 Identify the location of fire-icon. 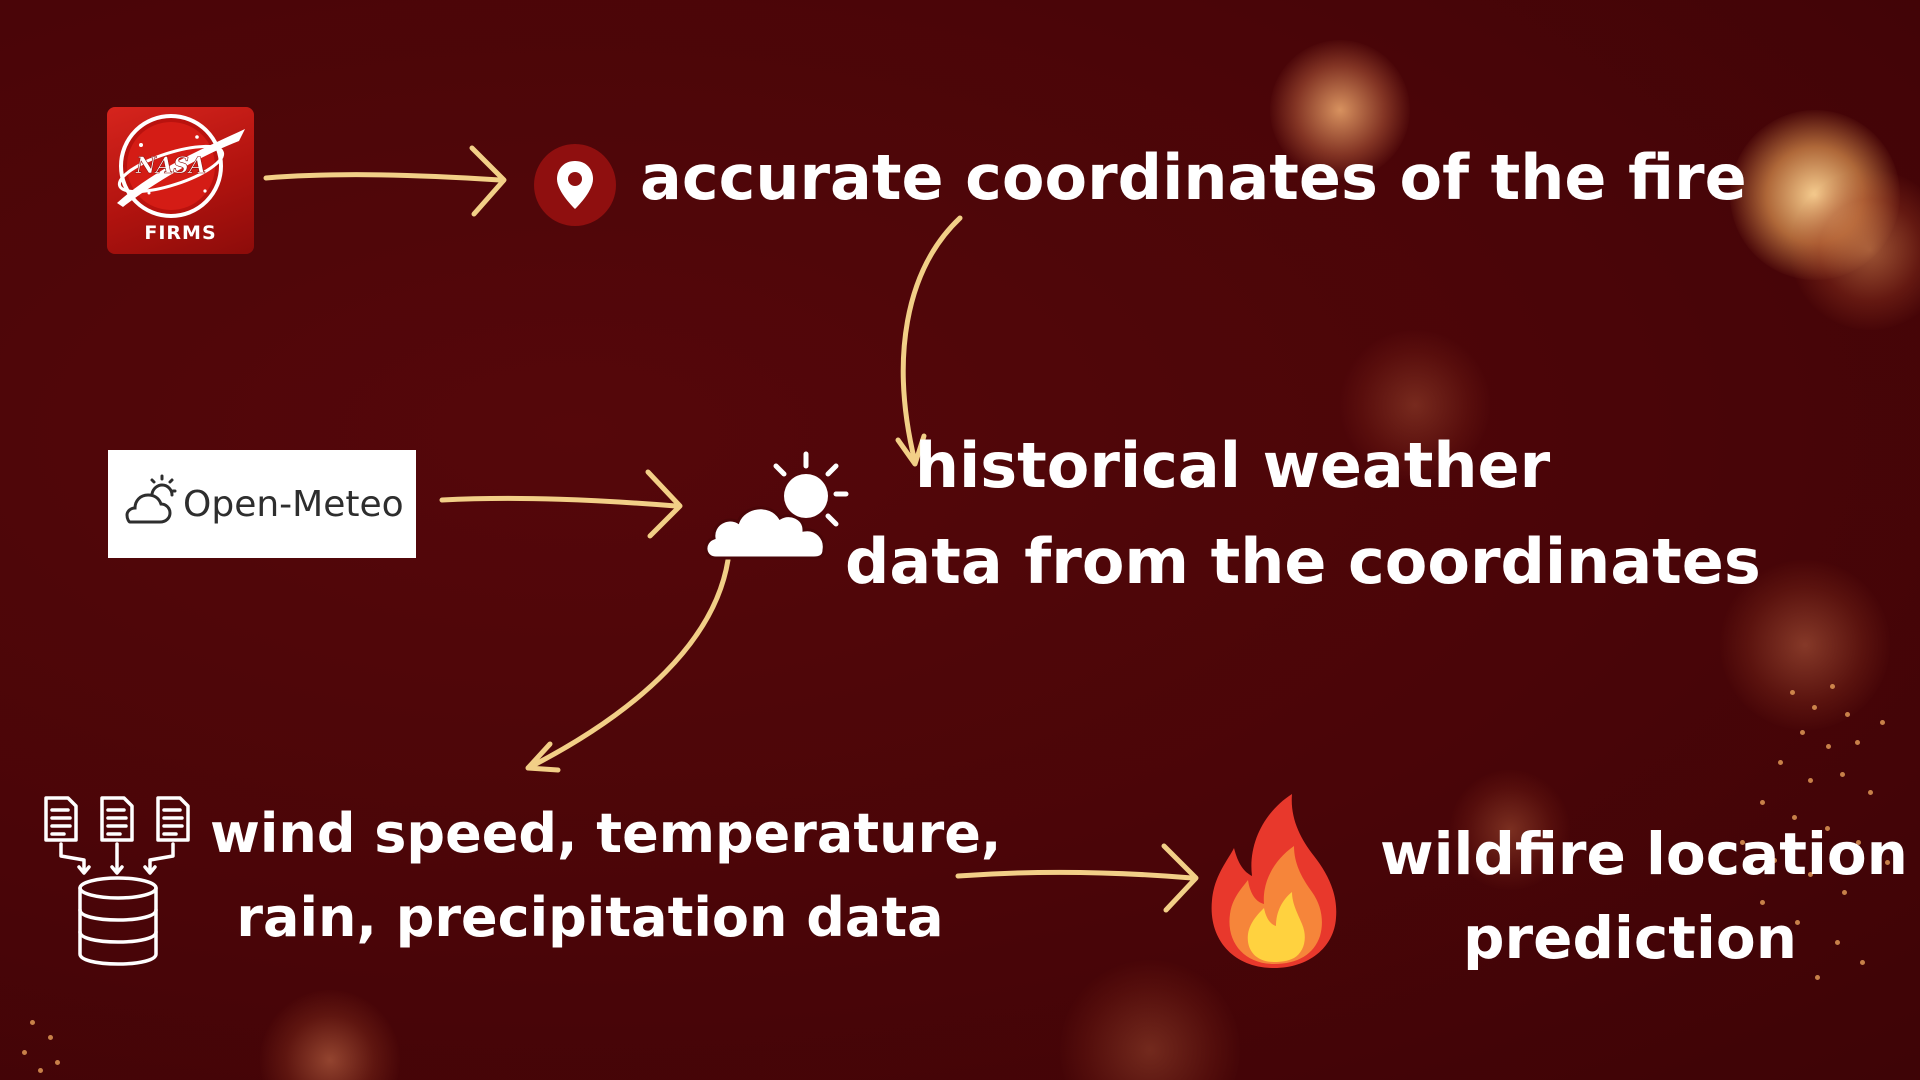
(1274, 881).